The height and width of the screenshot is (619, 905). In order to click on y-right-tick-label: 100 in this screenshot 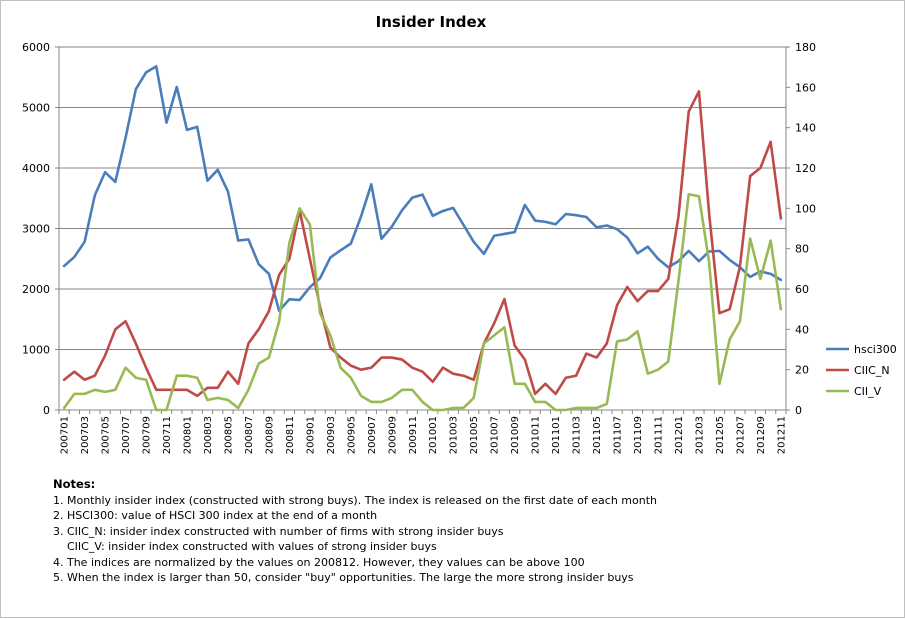, I will do `click(805, 208)`.